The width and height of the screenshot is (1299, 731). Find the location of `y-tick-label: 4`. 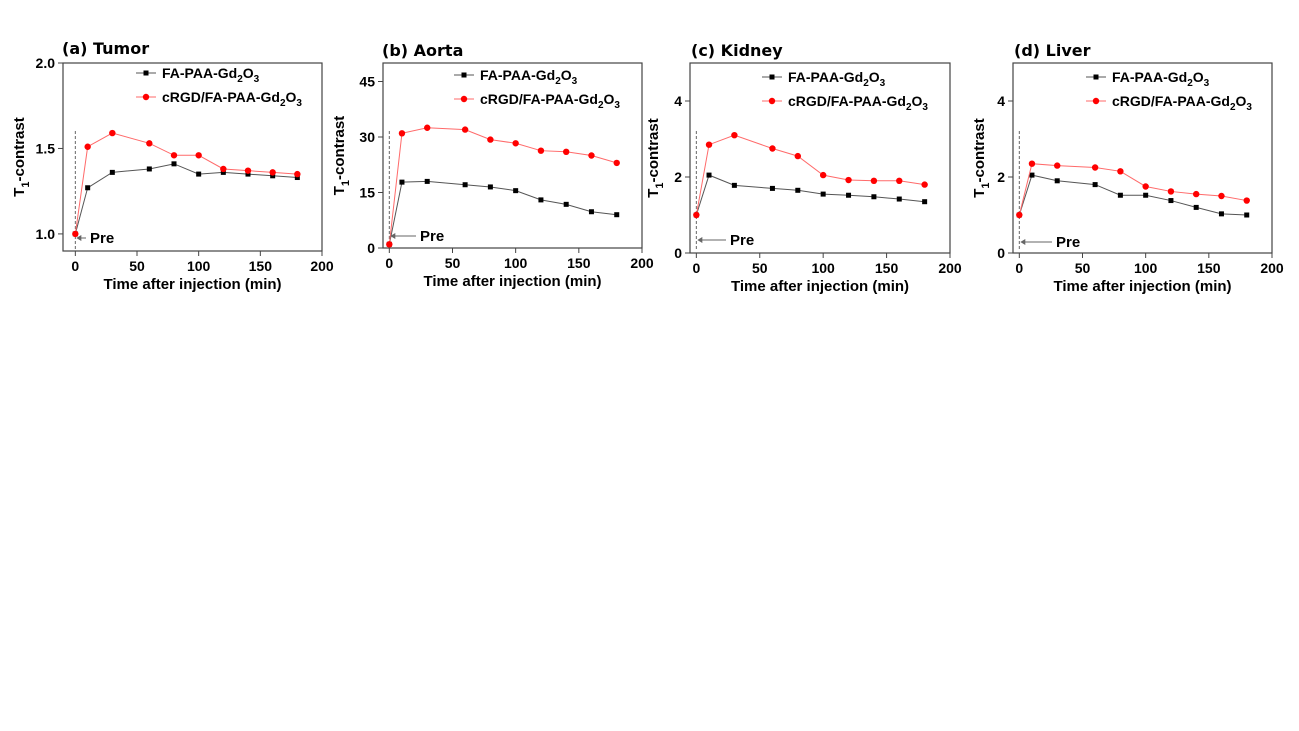

y-tick-label: 4 is located at coordinates (1001, 101).